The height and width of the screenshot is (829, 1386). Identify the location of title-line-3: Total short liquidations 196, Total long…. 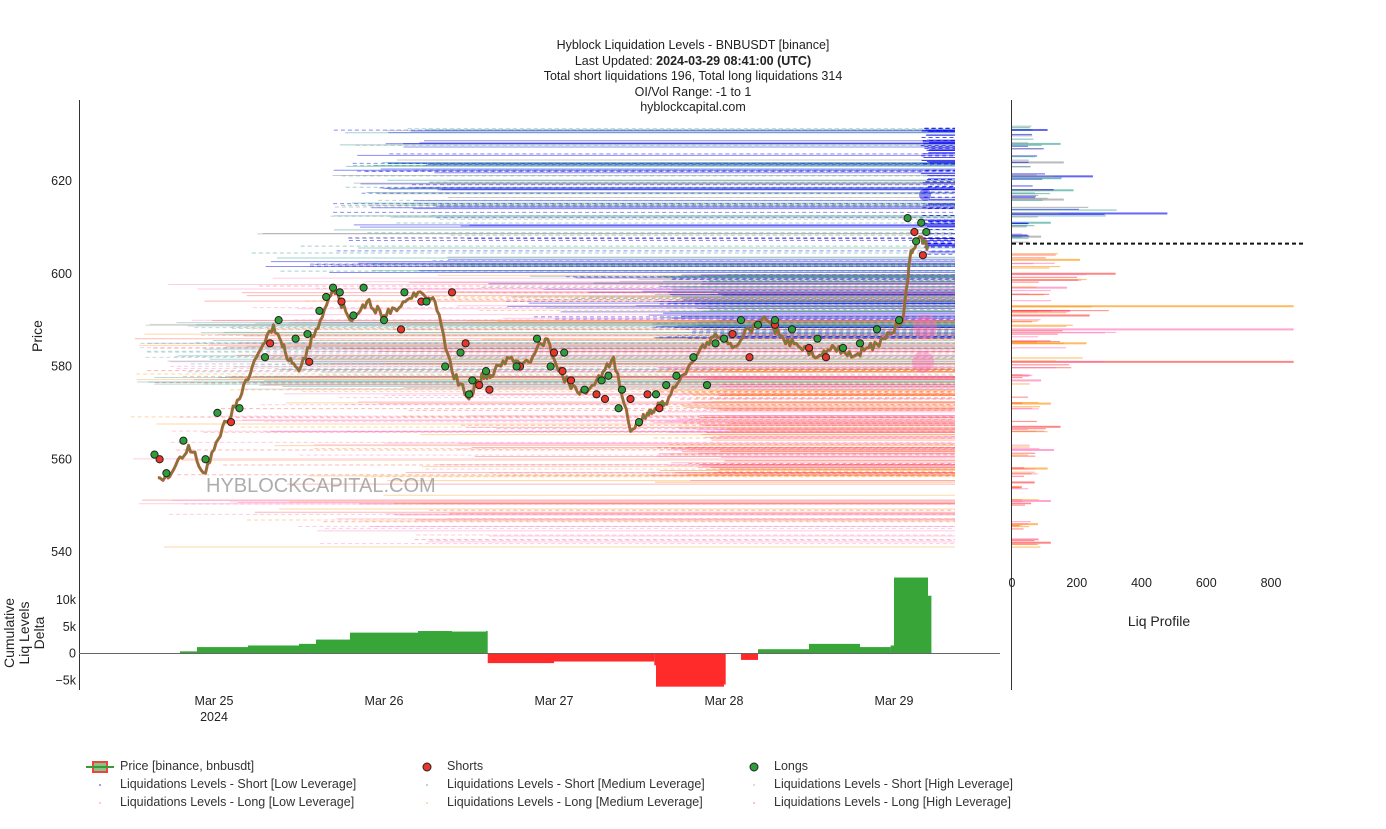
(693, 76).